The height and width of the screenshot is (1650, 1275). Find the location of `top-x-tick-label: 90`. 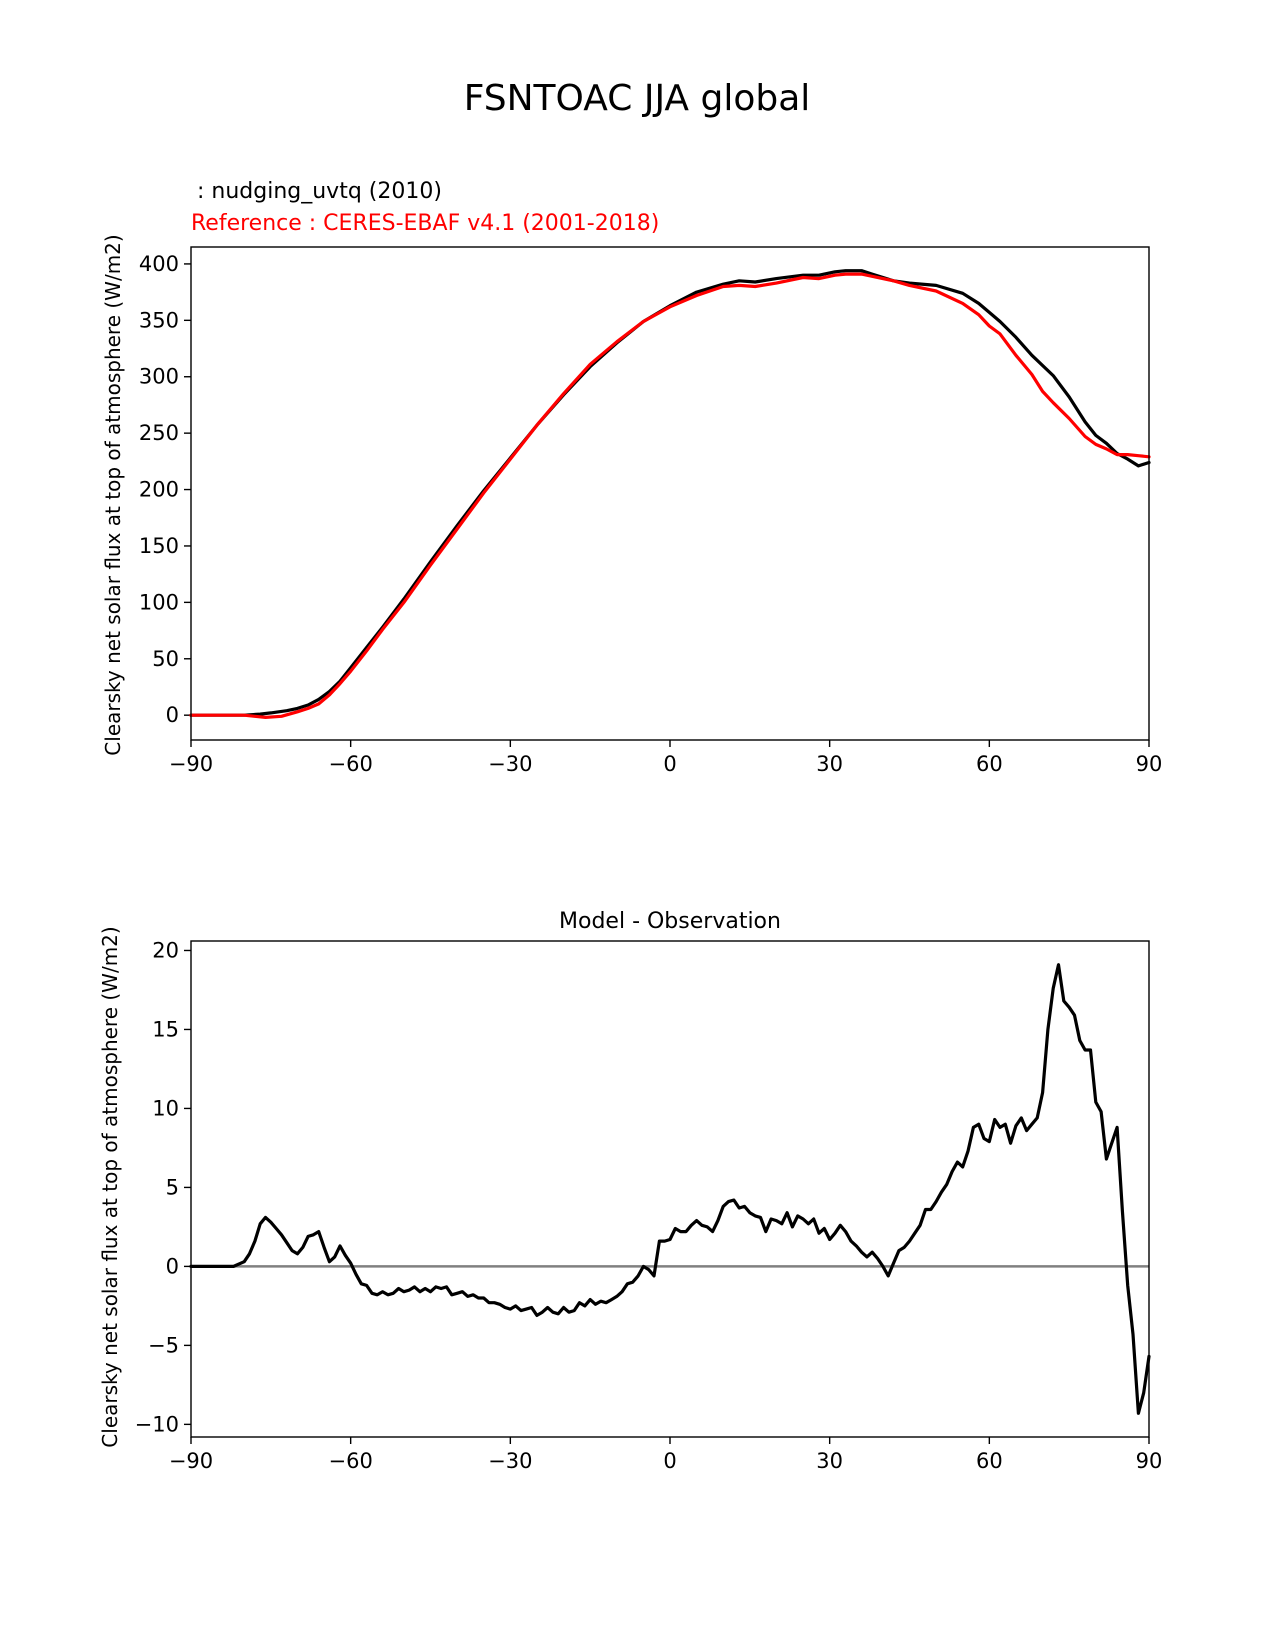

top-x-tick-label: 90 is located at coordinates (1149, 764).